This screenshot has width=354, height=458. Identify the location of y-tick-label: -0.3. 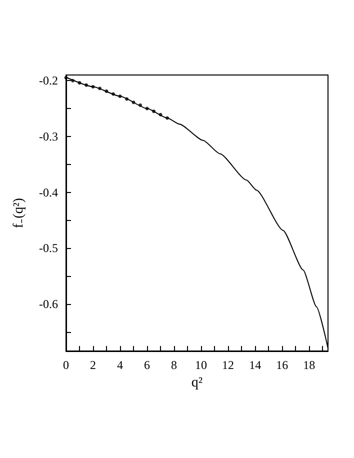
(48, 136).